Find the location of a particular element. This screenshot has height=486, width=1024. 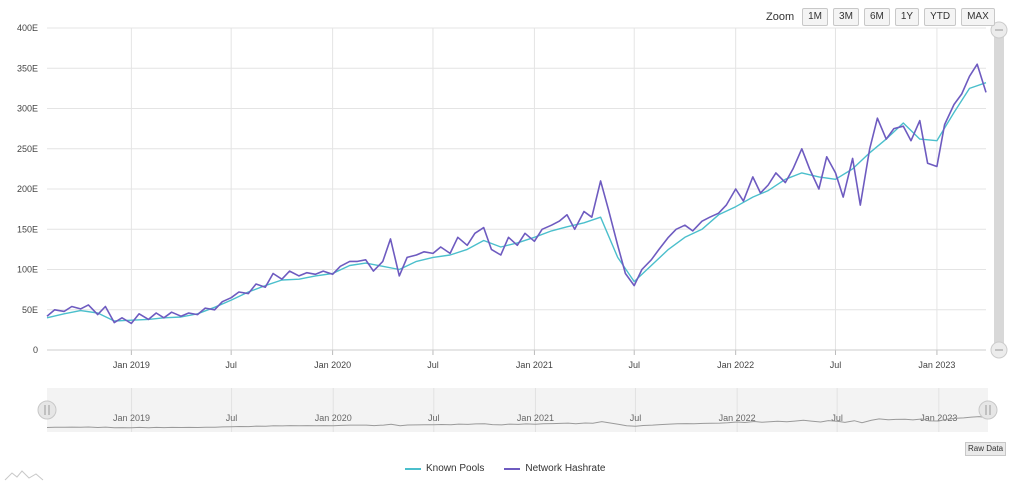

zoom-1m-button: 1M is located at coordinates (815, 17).